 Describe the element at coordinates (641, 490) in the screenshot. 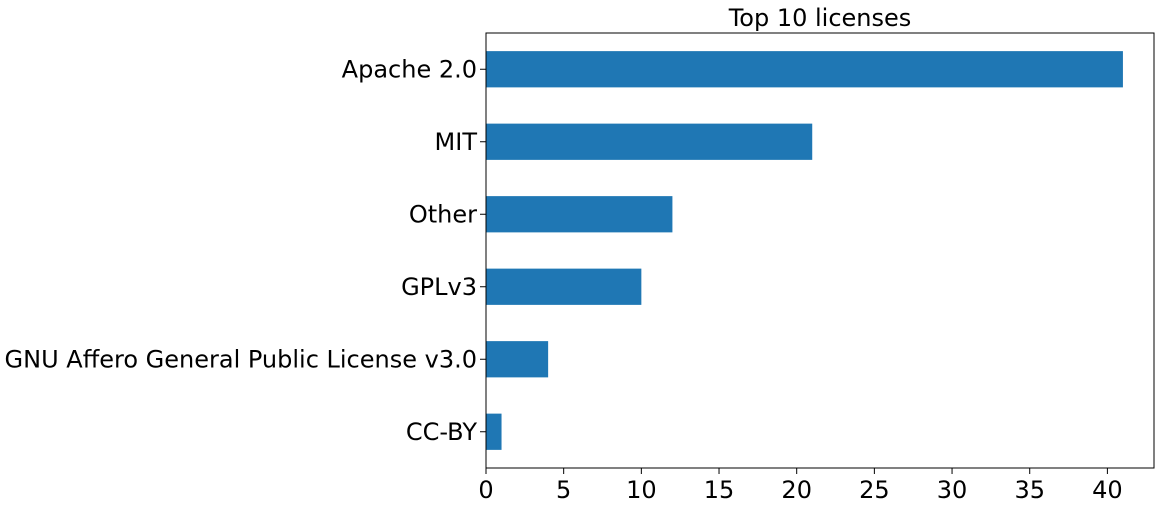

I see `x-tick-label: 10` at that location.